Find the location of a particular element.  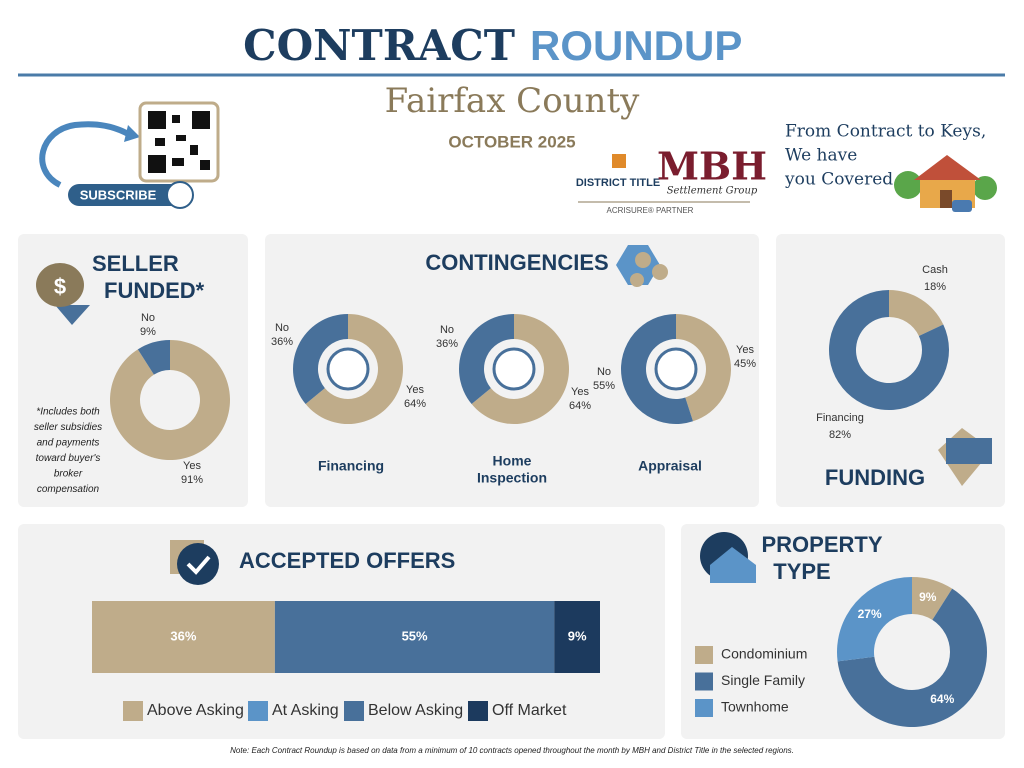

legend-label: Single Family is located at coordinates (763, 680).